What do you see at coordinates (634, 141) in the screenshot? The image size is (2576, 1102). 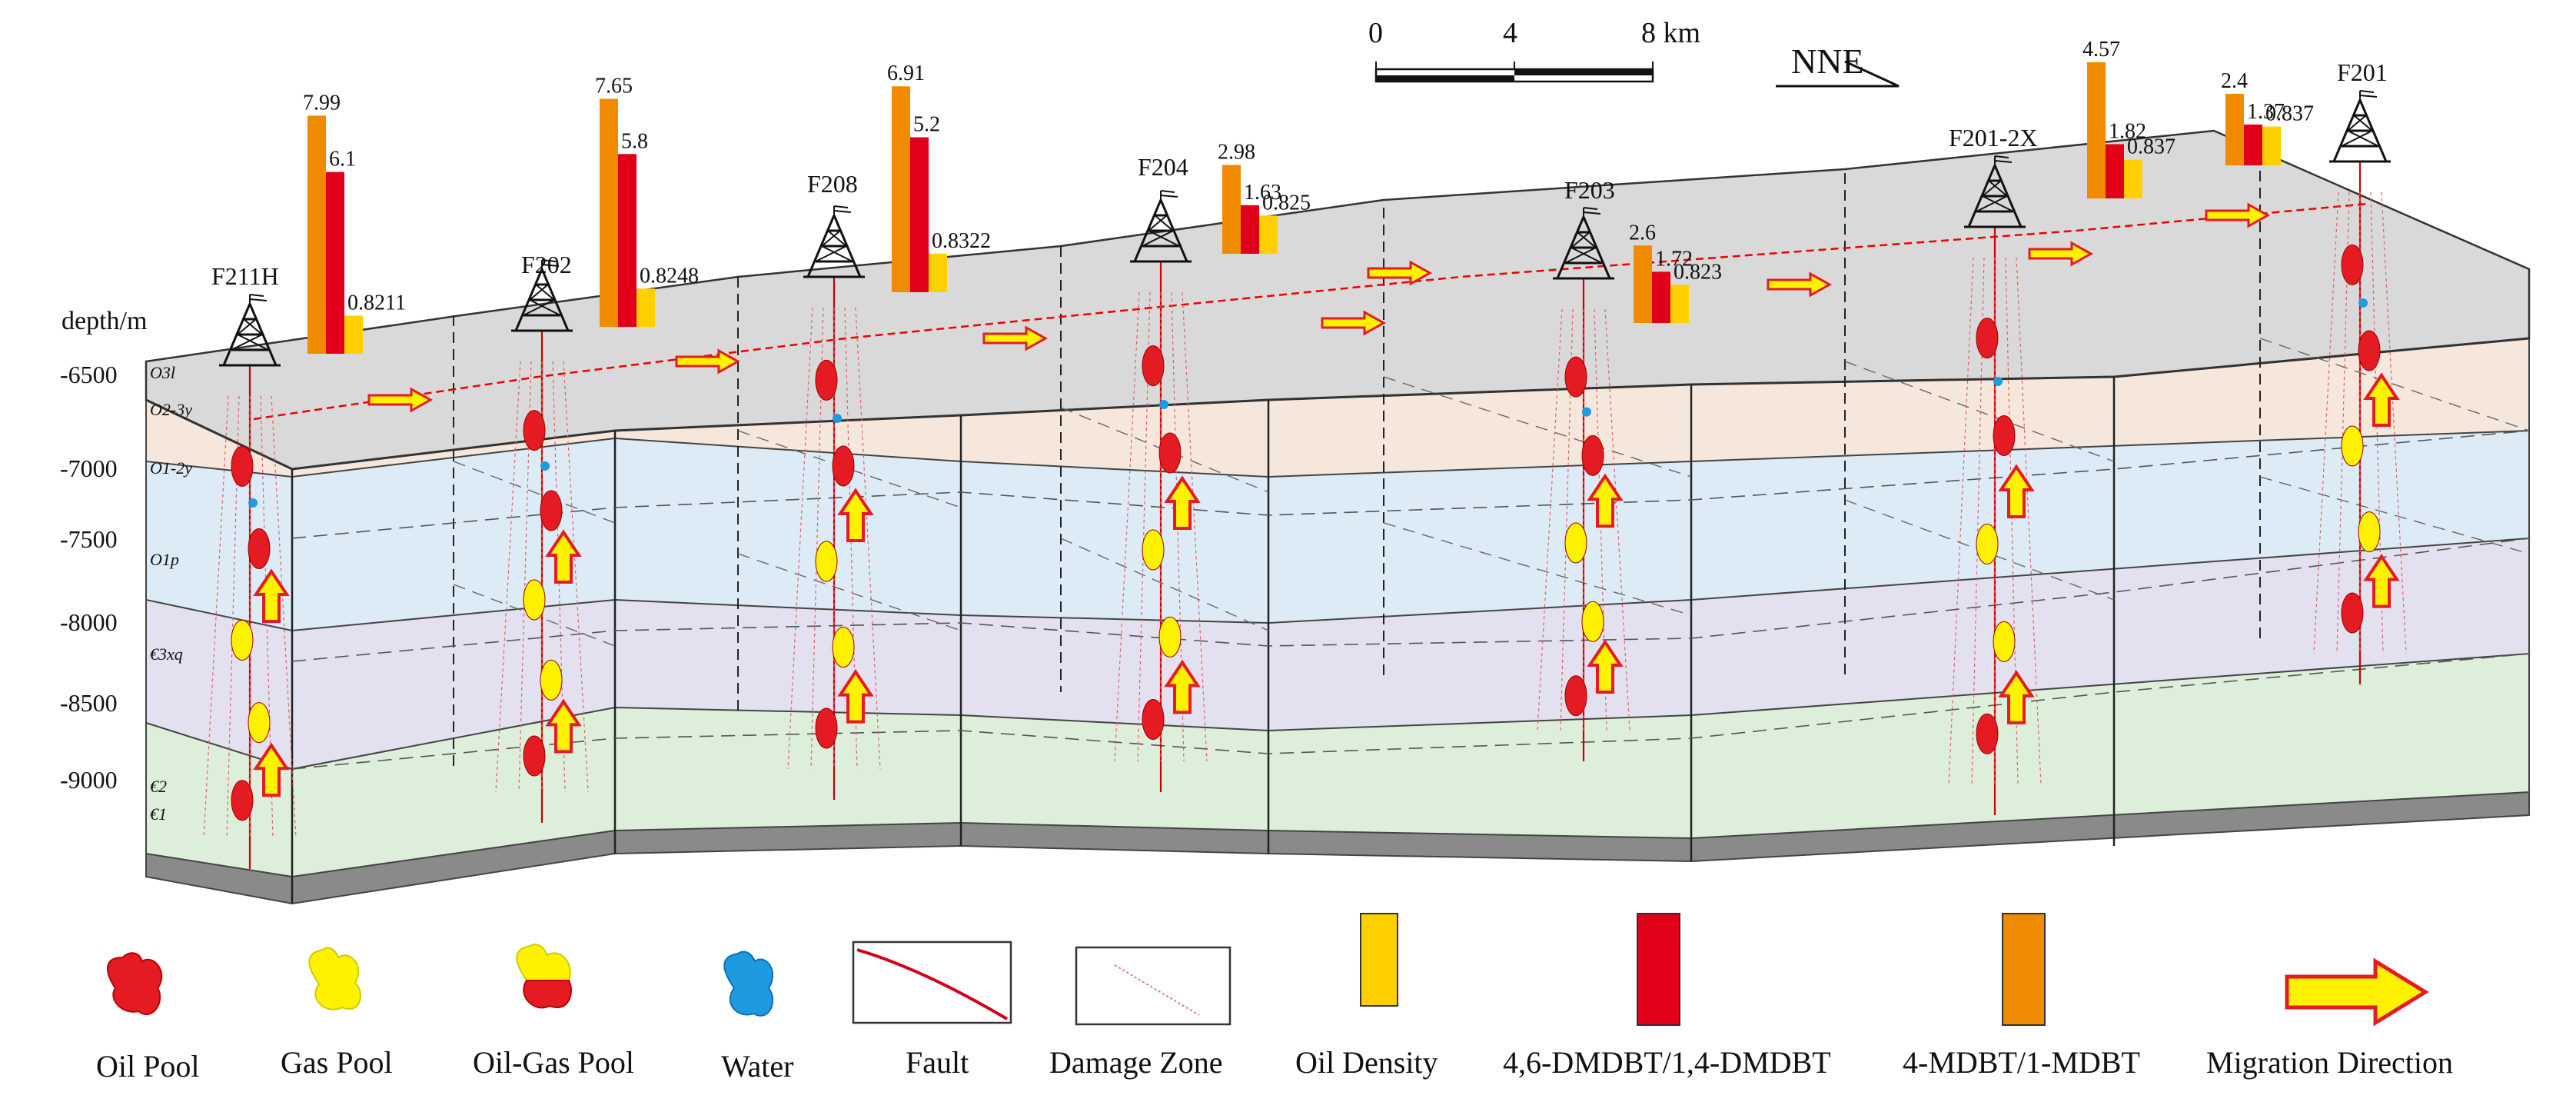 I see `bar-value-label: 5.8` at bounding box center [634, 141].